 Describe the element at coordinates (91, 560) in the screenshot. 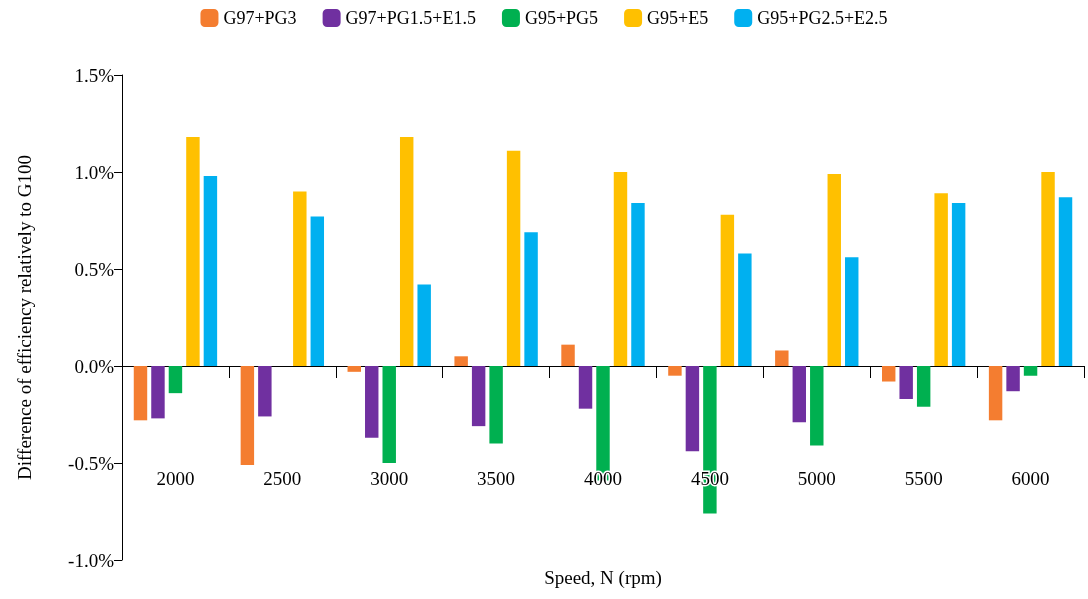

I see `y-tick-label: -1.0%` at that location.